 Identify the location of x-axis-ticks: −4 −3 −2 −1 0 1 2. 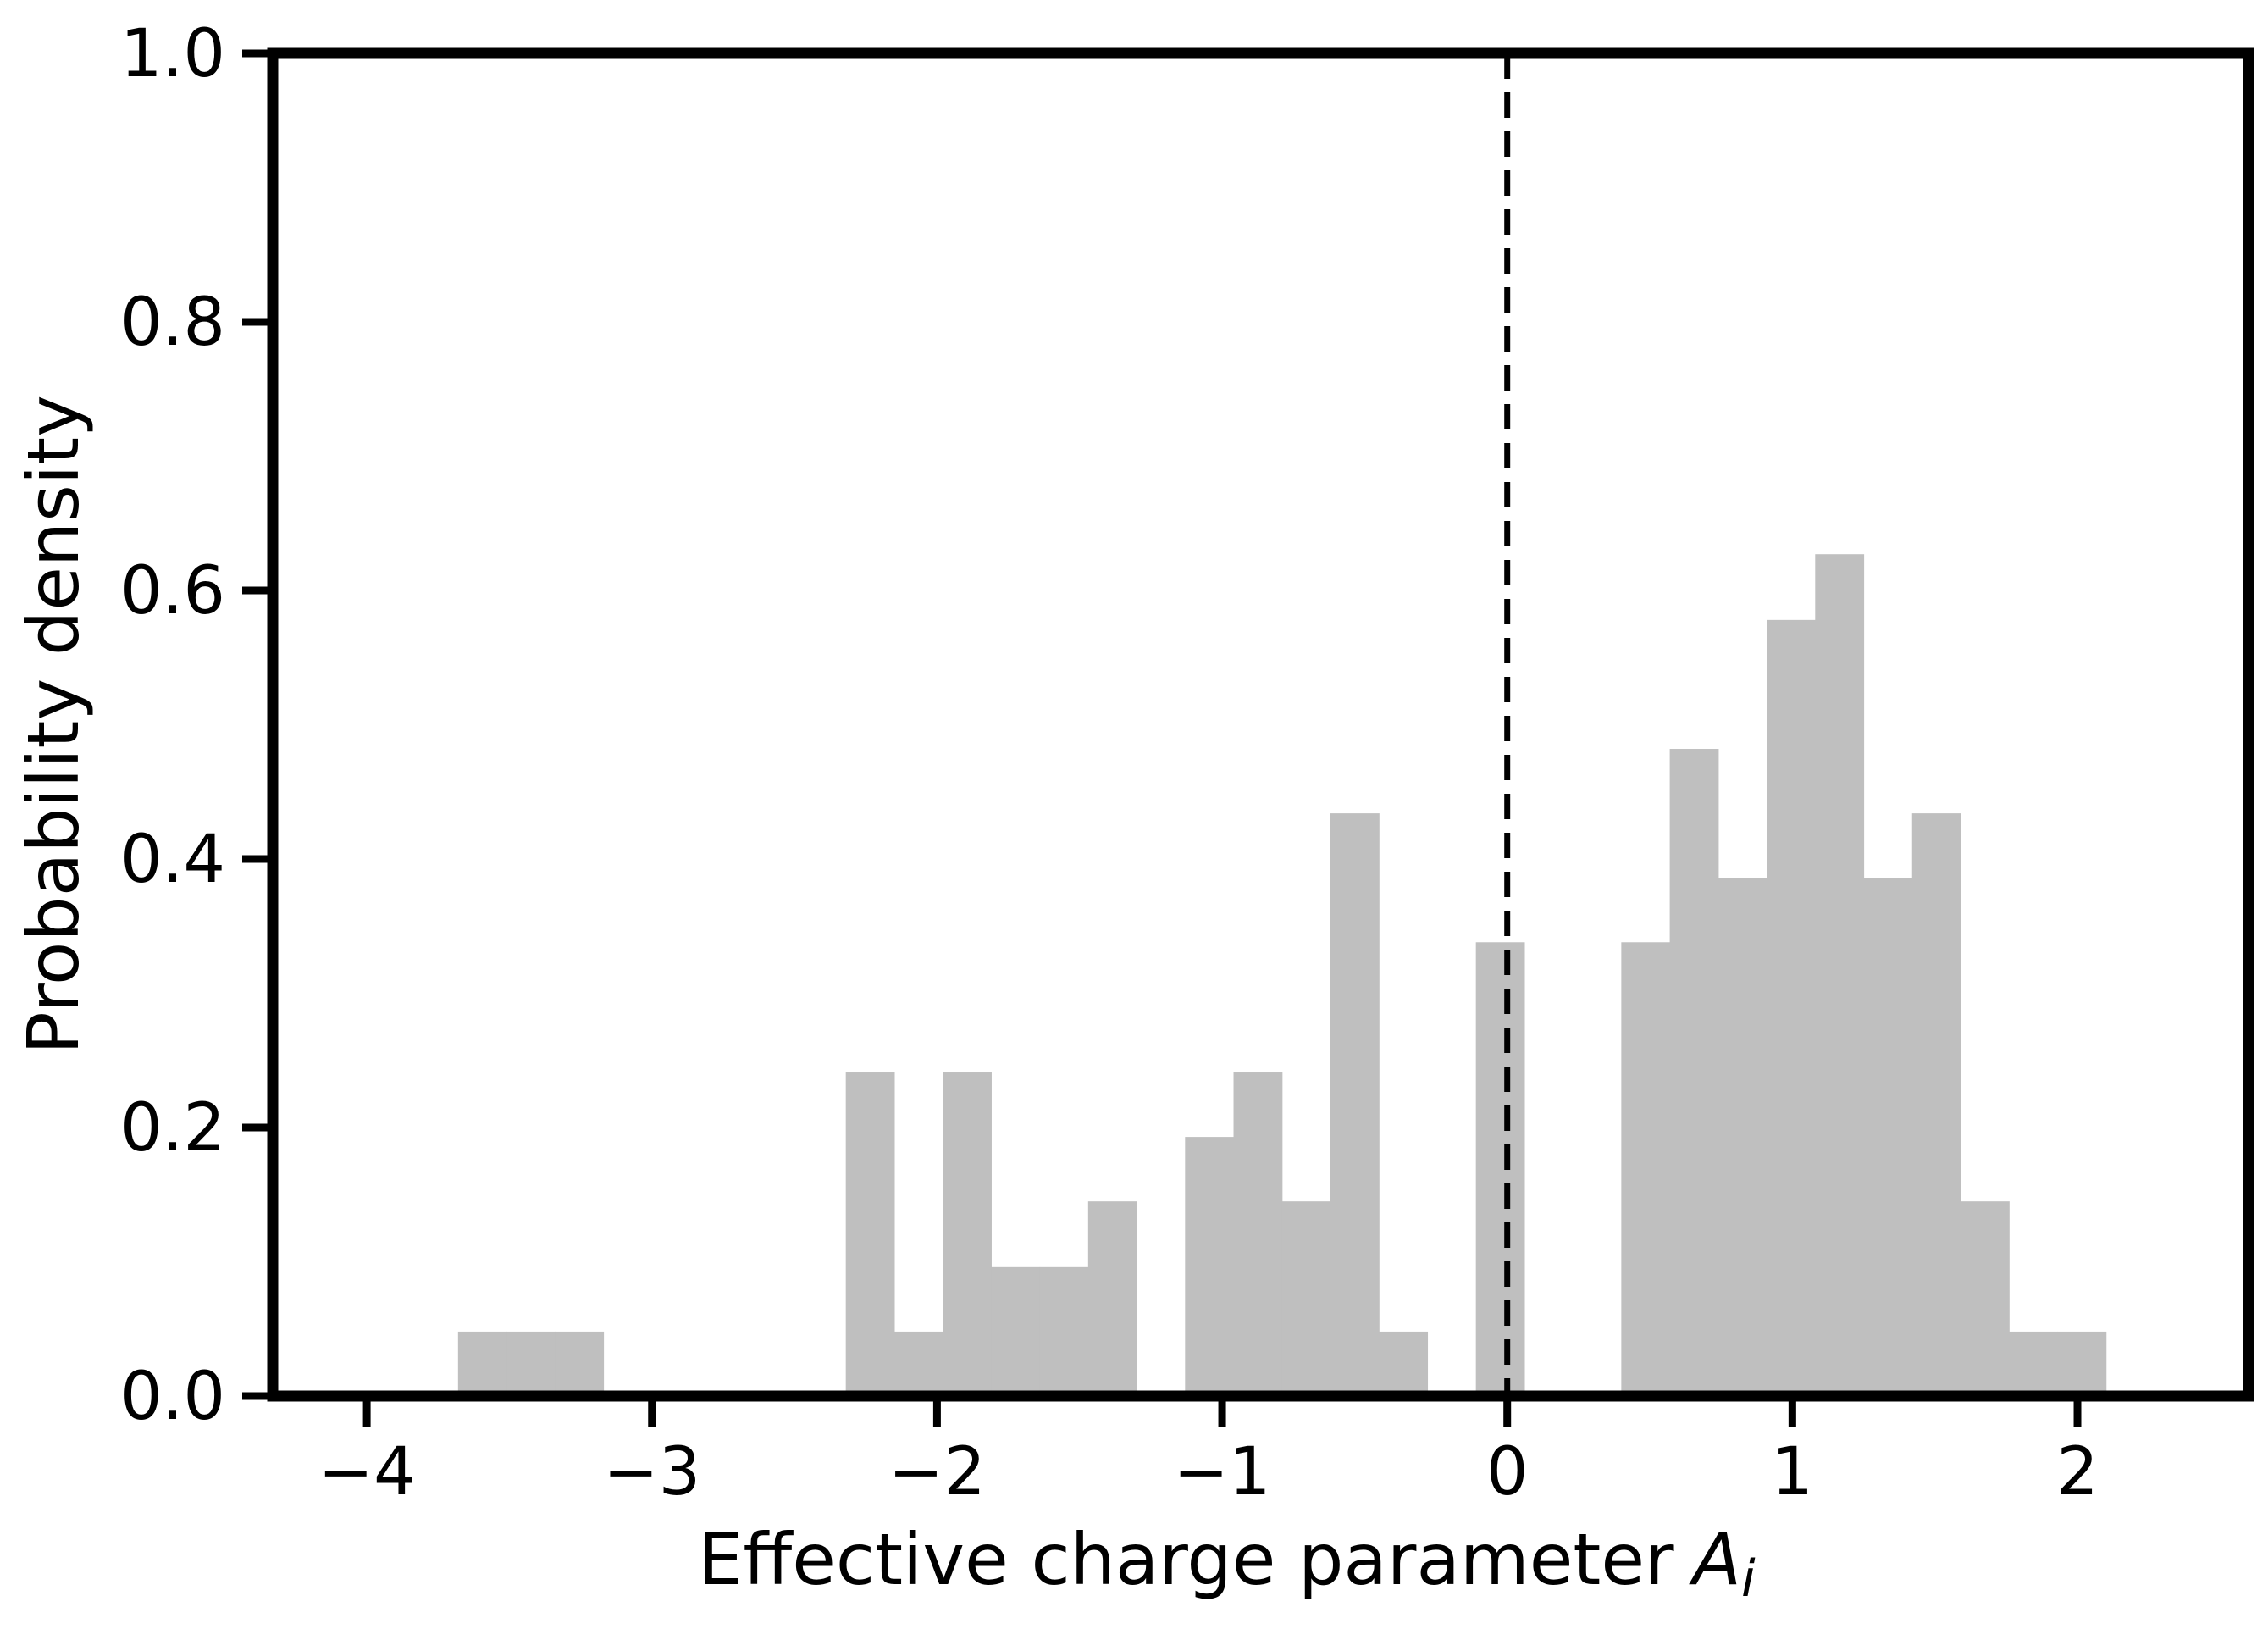
(1209, 1453).